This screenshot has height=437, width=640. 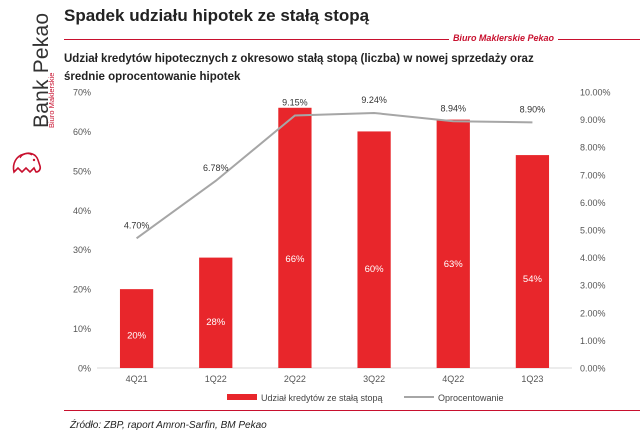 What do you see at coordinates (533, 109) in the screenshot?
I see `line-value-label: 8.90%` at bounding box center [533, 109].